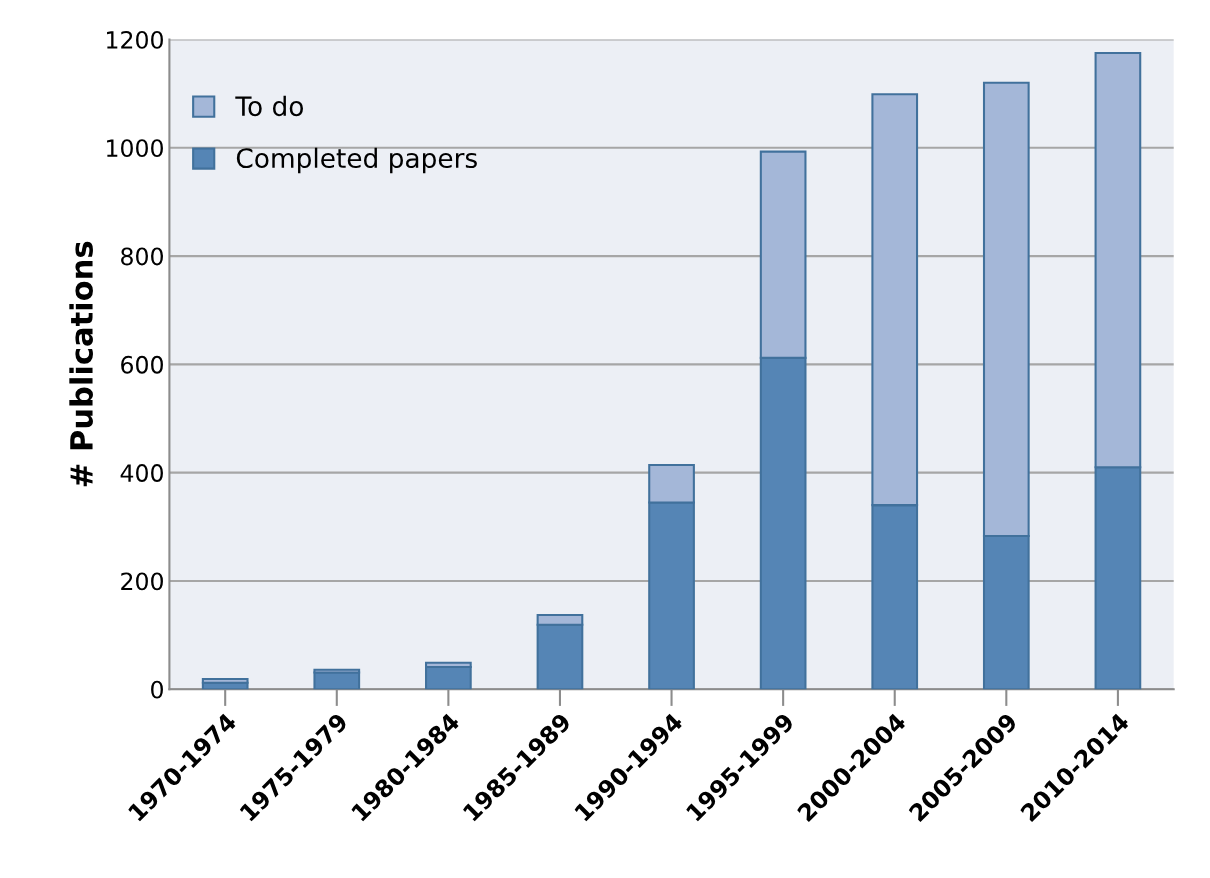 The height and width of the screenshot is (878, 1210). Describe the element at coordinates (142, 256) in the screenshot. I see `y-tick-label: 800` at that location.